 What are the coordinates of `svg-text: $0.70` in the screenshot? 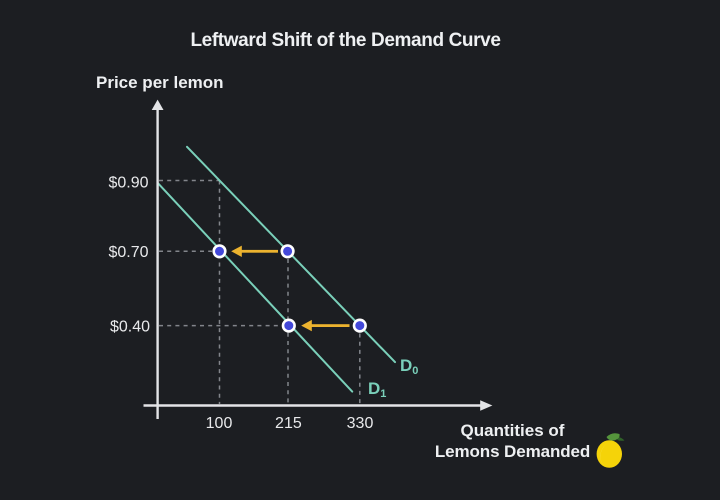 It's located at (128, 252).